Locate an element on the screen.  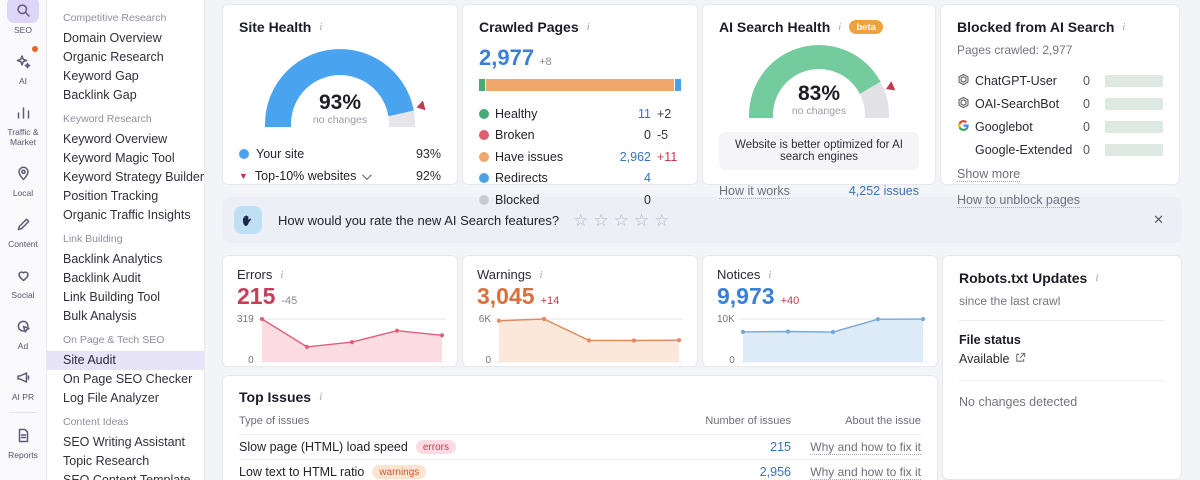
warnings-trend-chart is located at coordinates (589, 339).